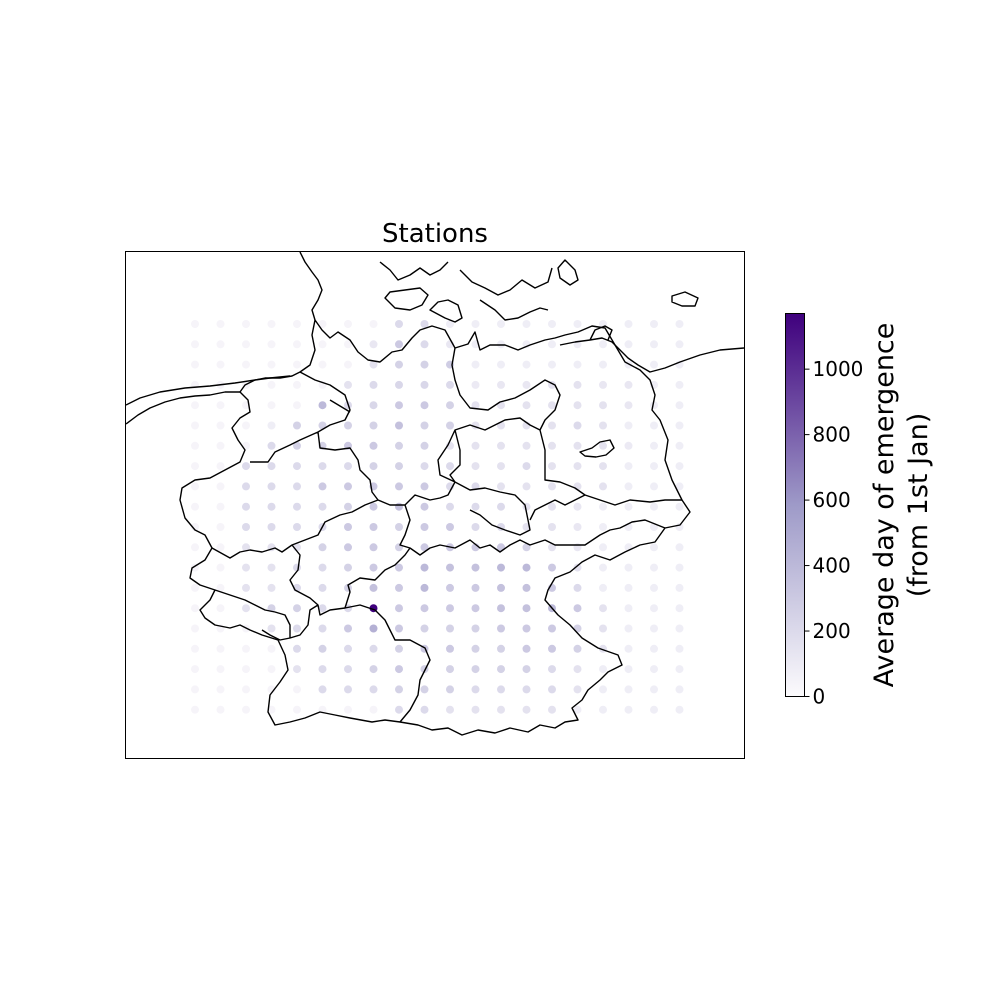  Describe the element at coordinates (918, 505) in the screenshot. I see `colorbar-label-line2: (from 1st Jan)` at that location.